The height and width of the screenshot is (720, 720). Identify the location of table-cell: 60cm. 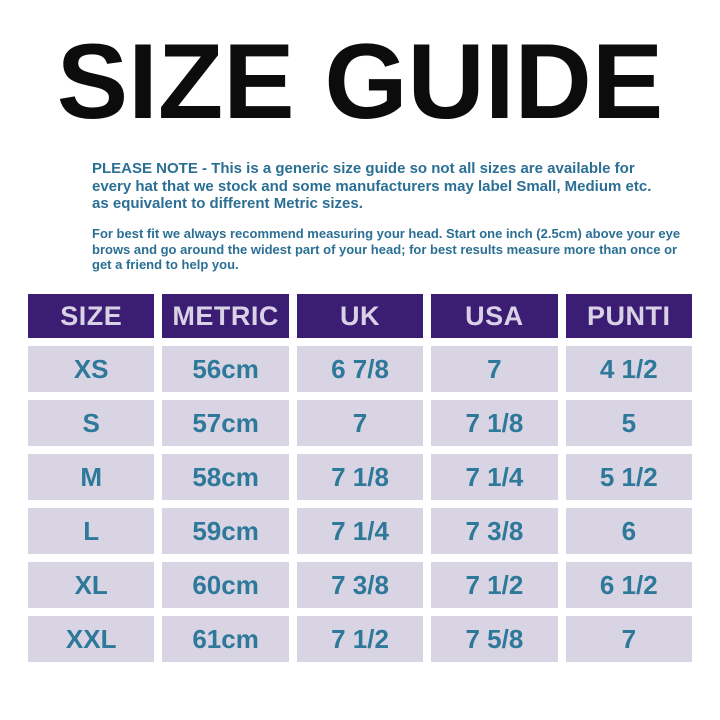
(225, 585).